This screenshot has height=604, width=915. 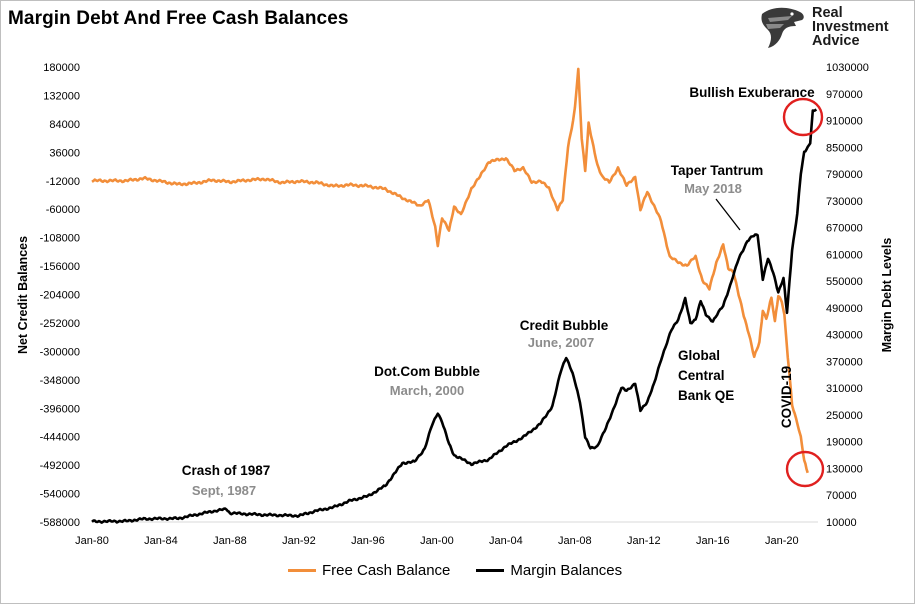 What do you see at coordinates (844, 255) in the screenshot?
I see `right-tick-label: 610000` at bounding box center [844, 255].